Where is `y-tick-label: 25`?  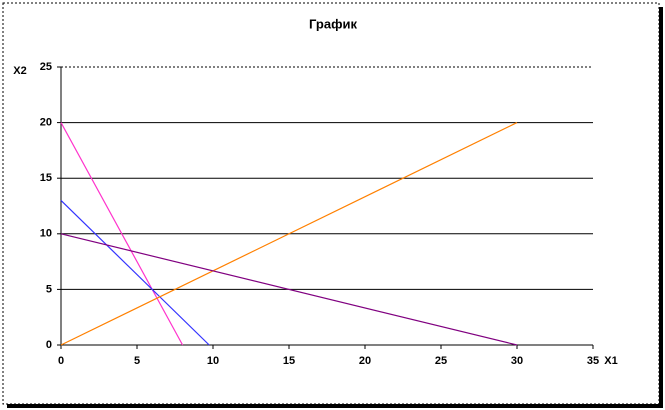
y-tick-label: 25 is located at coordinates (46, 67).